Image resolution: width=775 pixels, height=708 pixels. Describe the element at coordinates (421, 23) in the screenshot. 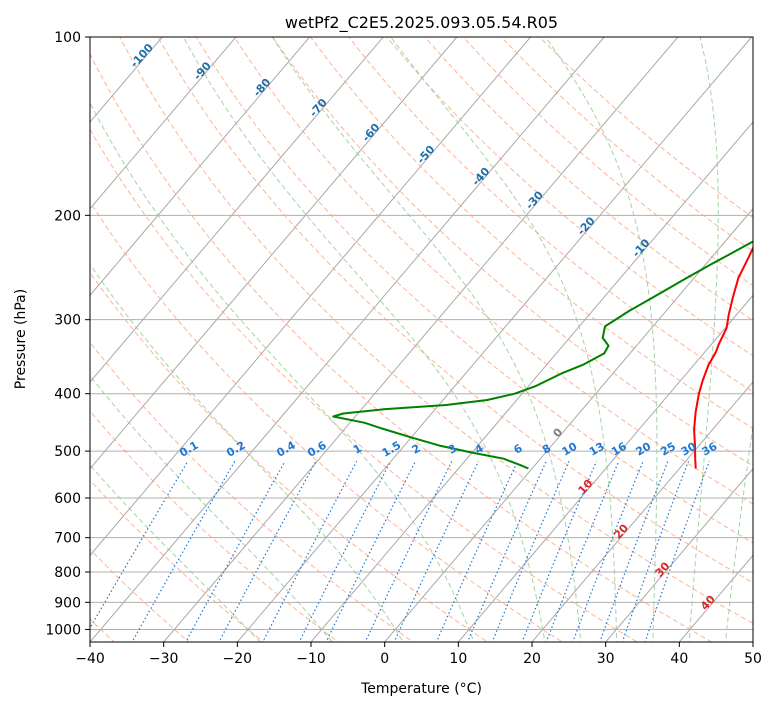

I see `chart-title: wetPf2_C2E5.2025.093.05.54.R05` at that location.